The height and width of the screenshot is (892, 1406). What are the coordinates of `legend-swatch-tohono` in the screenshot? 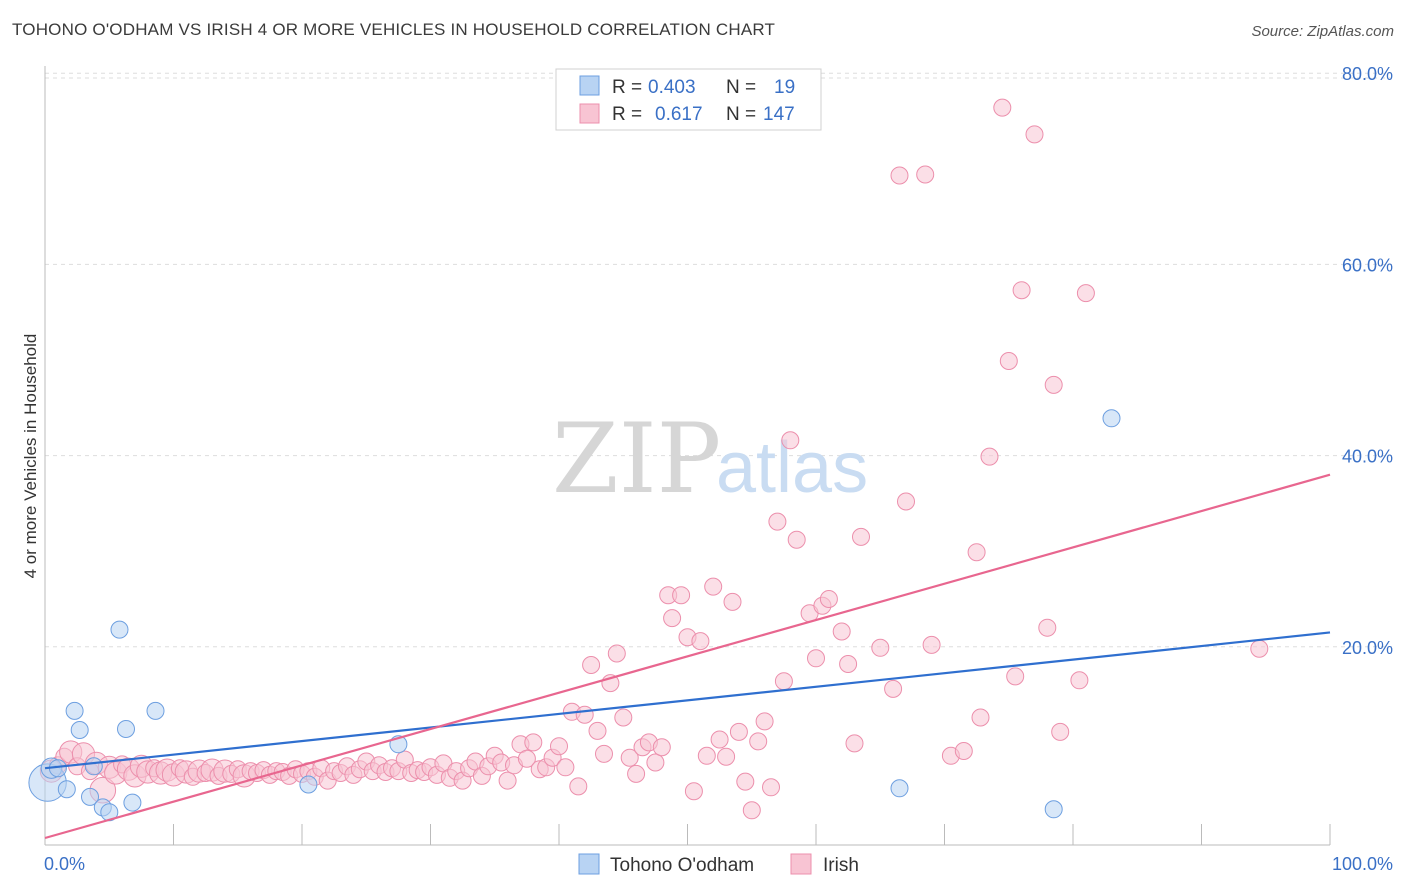 It's located at (589, 85).